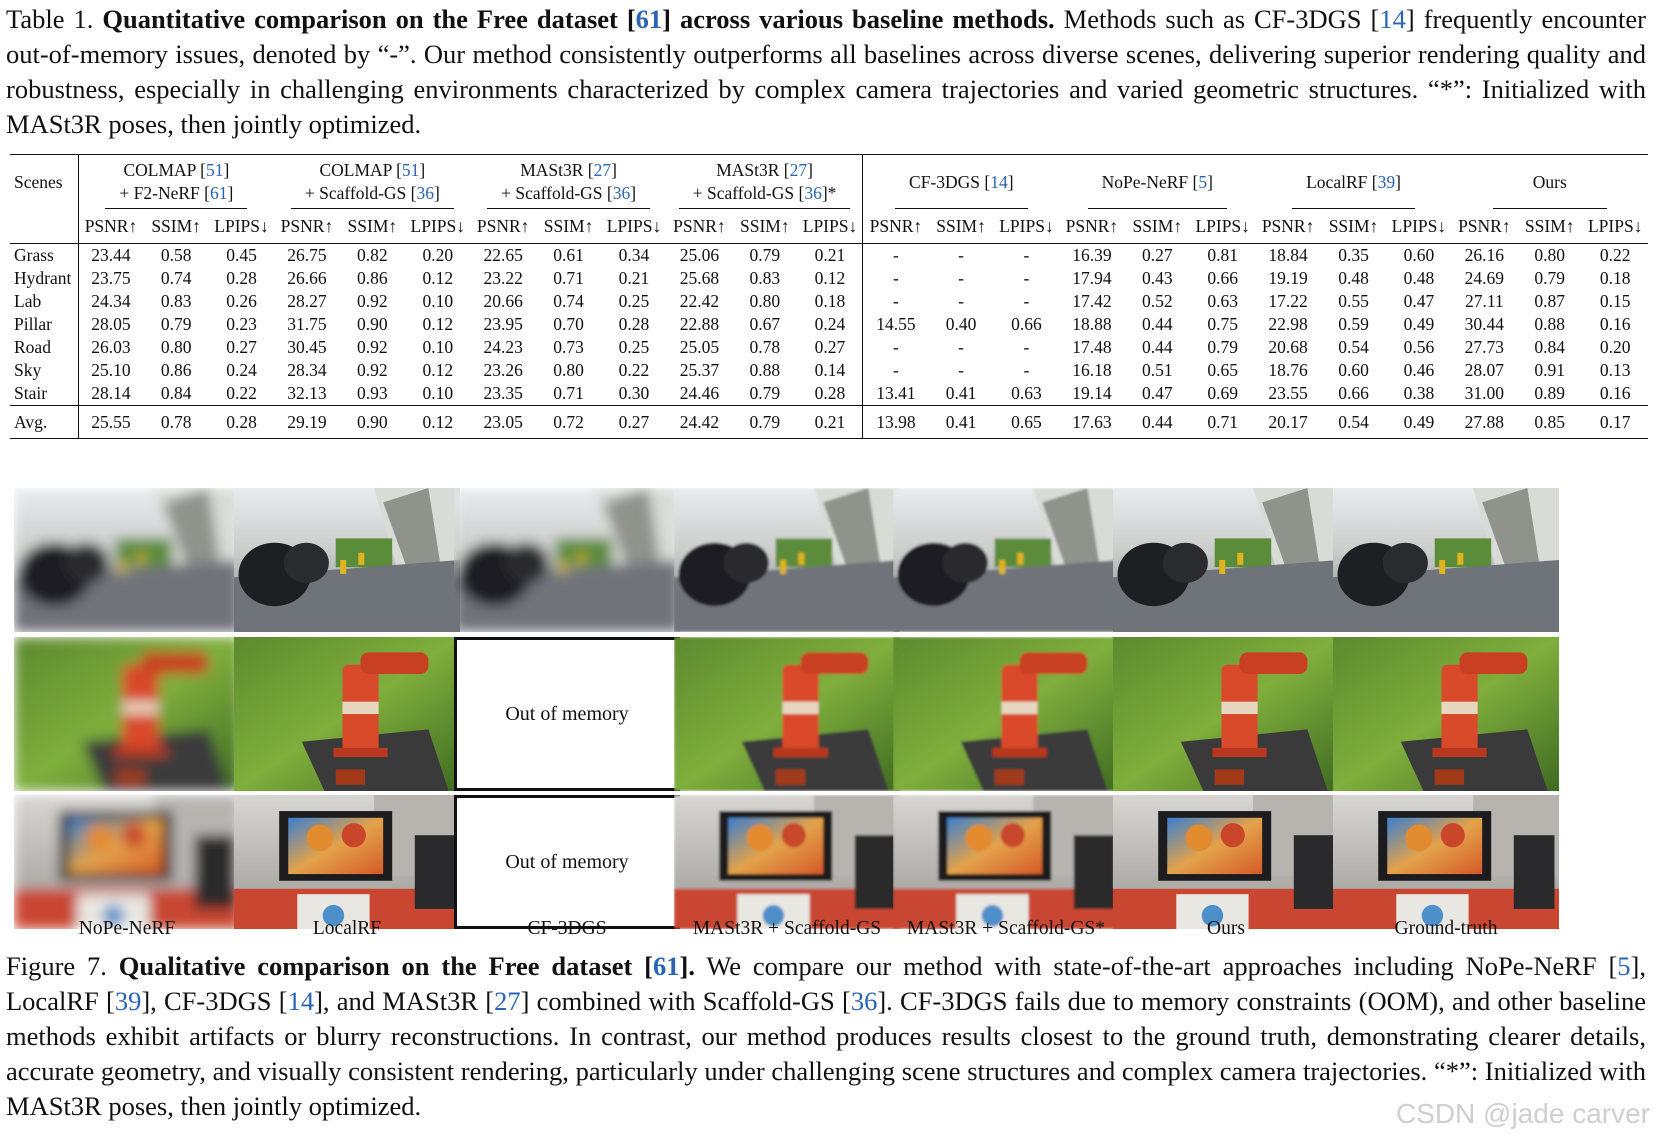 The height and width of the screenshot is (1138, 1658). I want to click on metric-value: 0.79, so click(1222, 347).